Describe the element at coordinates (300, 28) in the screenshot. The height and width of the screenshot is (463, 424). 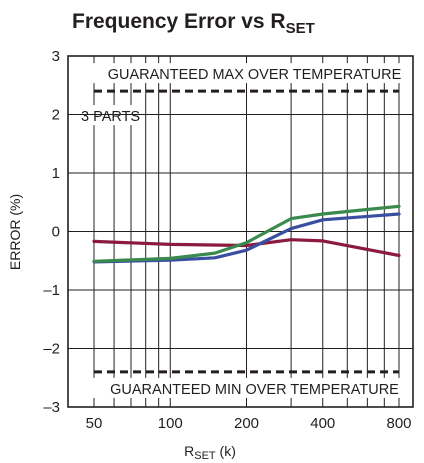
I see `chart-title-subscript: SET` at that location.